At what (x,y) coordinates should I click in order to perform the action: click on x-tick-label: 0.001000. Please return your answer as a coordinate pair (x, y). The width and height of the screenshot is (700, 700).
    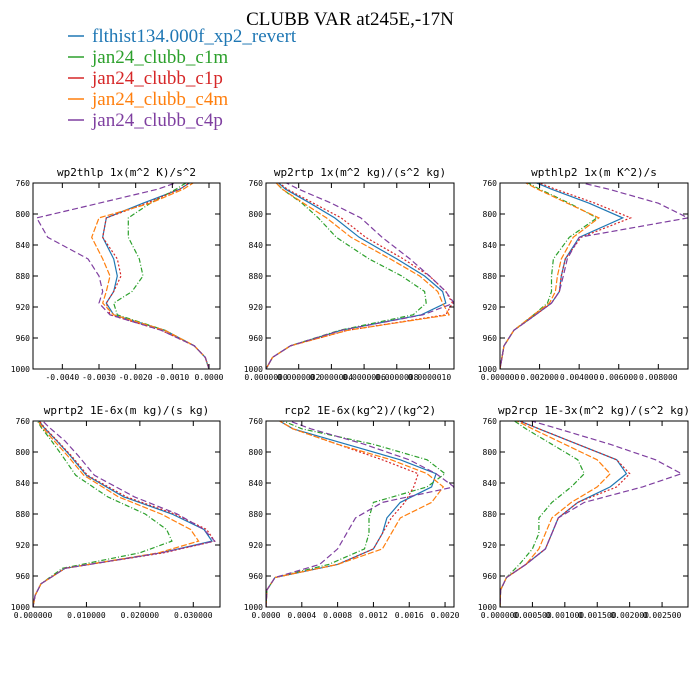
    Looking at the image, I should click on (565, 615).